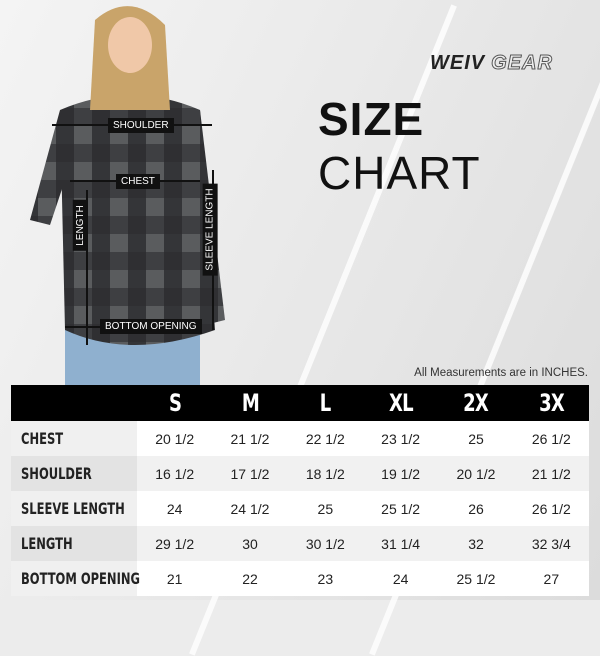 This screenshot has width=600, height=656. What do you see at coordinates (491, 63) in the screenshot?
I see `brand-logo: WEIV GEAR` at bounding box center [491, 63].